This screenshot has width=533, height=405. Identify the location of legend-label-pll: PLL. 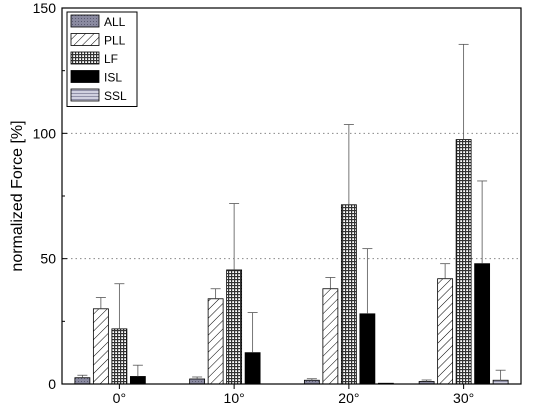
(115, 41).